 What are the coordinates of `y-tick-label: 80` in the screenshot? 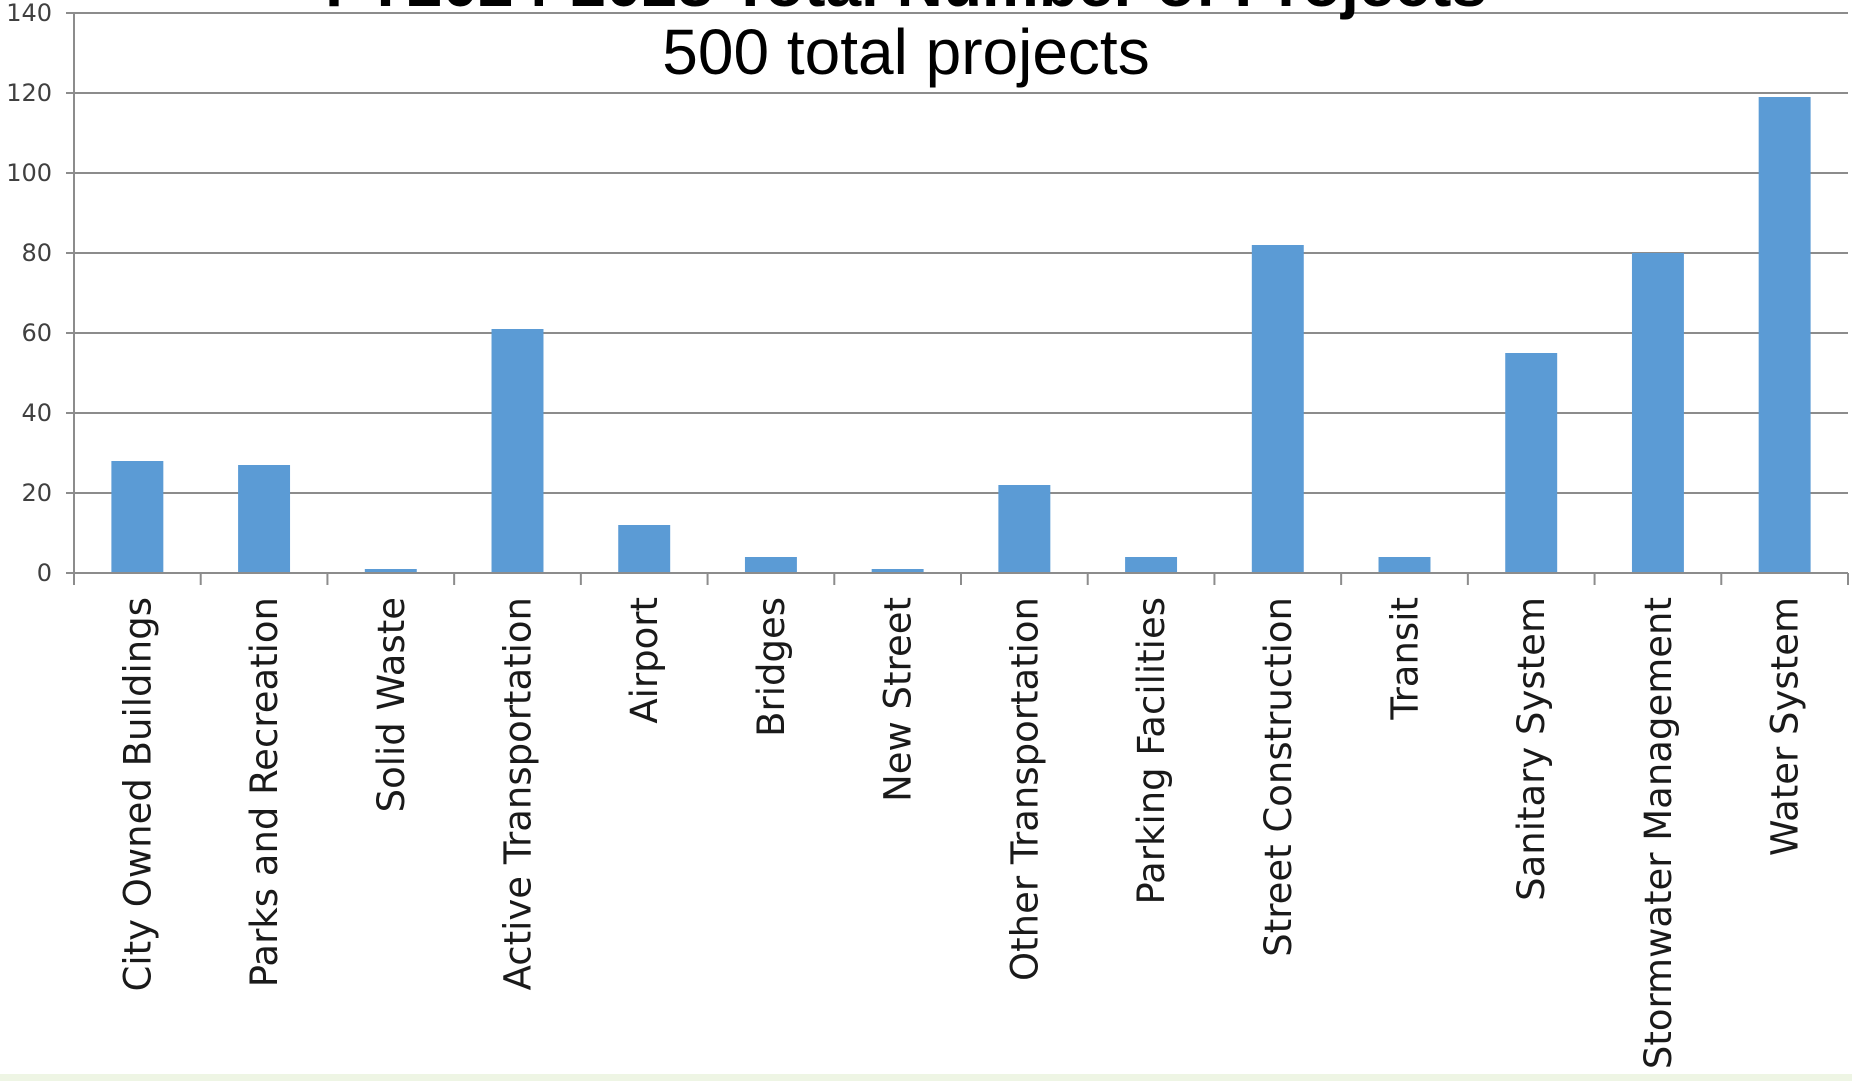 It's located at (36, 253).